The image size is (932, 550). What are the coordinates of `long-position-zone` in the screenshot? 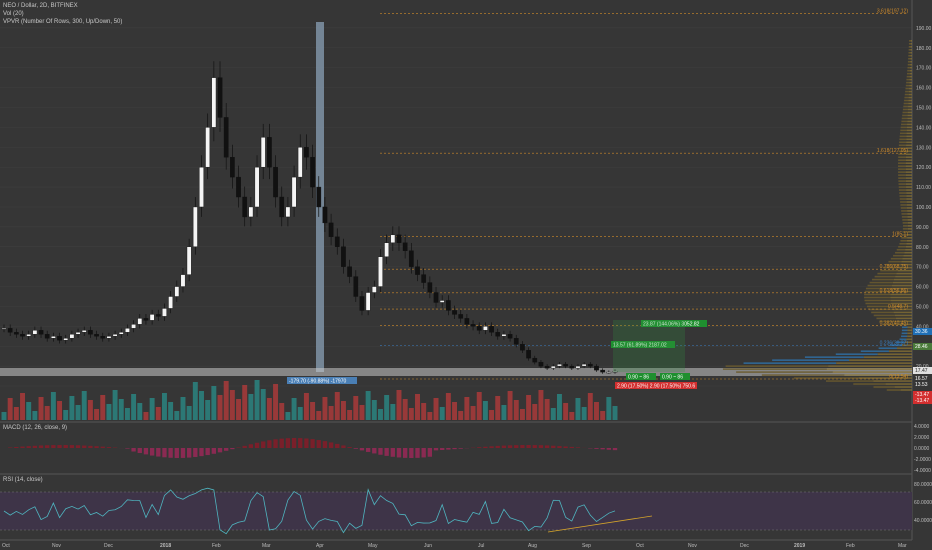 It's located at (649, 346).